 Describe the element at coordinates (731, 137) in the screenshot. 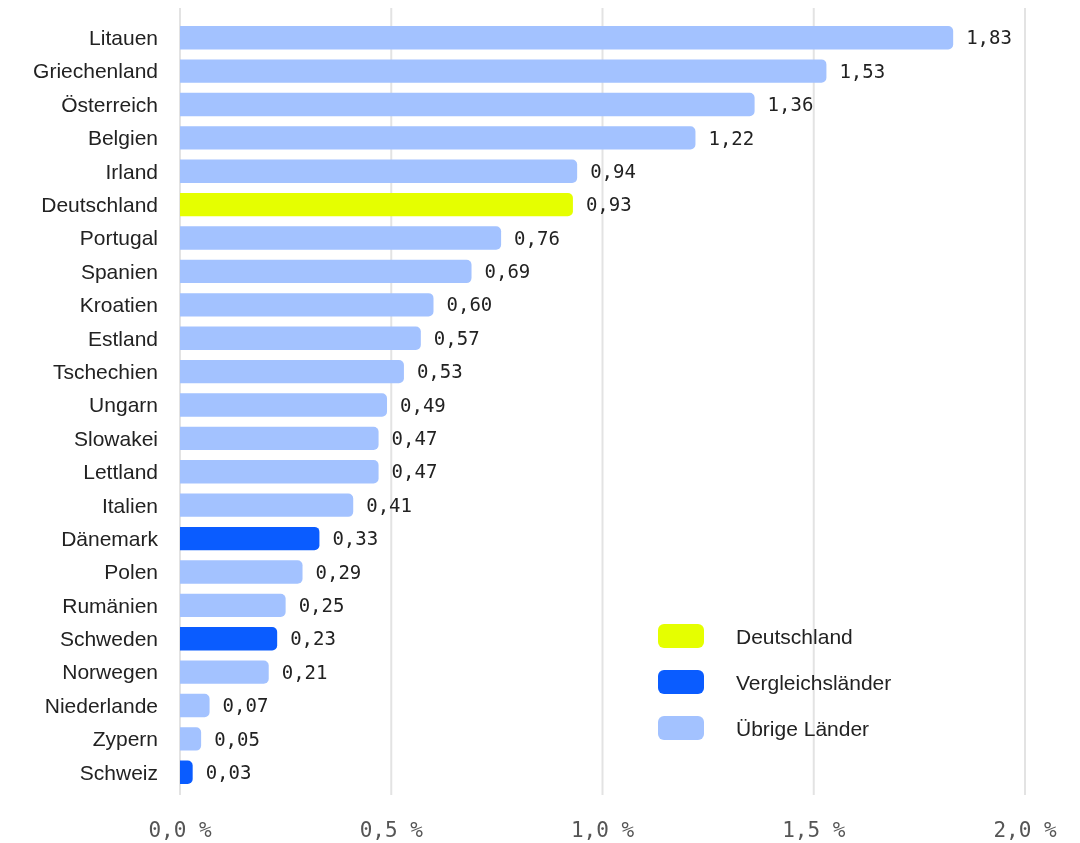

I see `data-label: 1,22` at that location.